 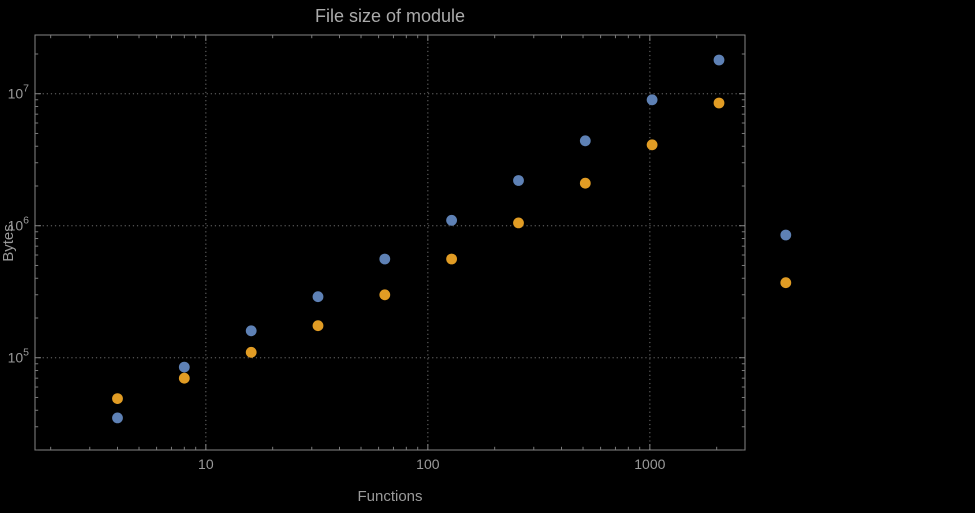 What do you see at coordinates (428, 464) in the screenshot?
I see `x-tick-label: 100` at bounding box center [428, 464].